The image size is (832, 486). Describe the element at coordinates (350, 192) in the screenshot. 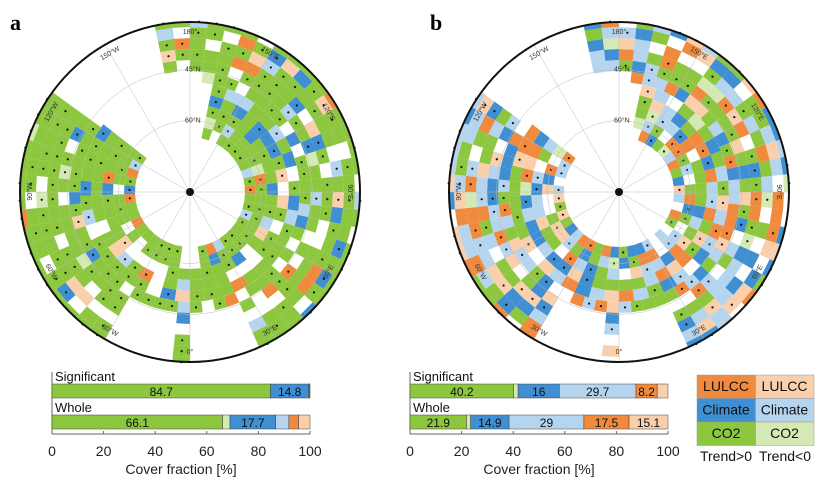

I see `longitude-label: 90°E` at that location.